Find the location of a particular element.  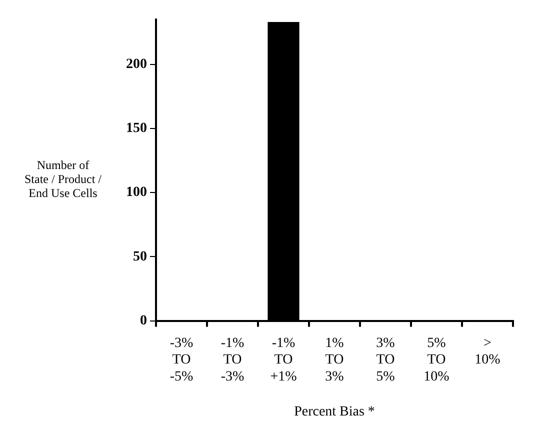

y-axis-title: Number of State / Product / End Use Cells is located at coordinates (63, 179).